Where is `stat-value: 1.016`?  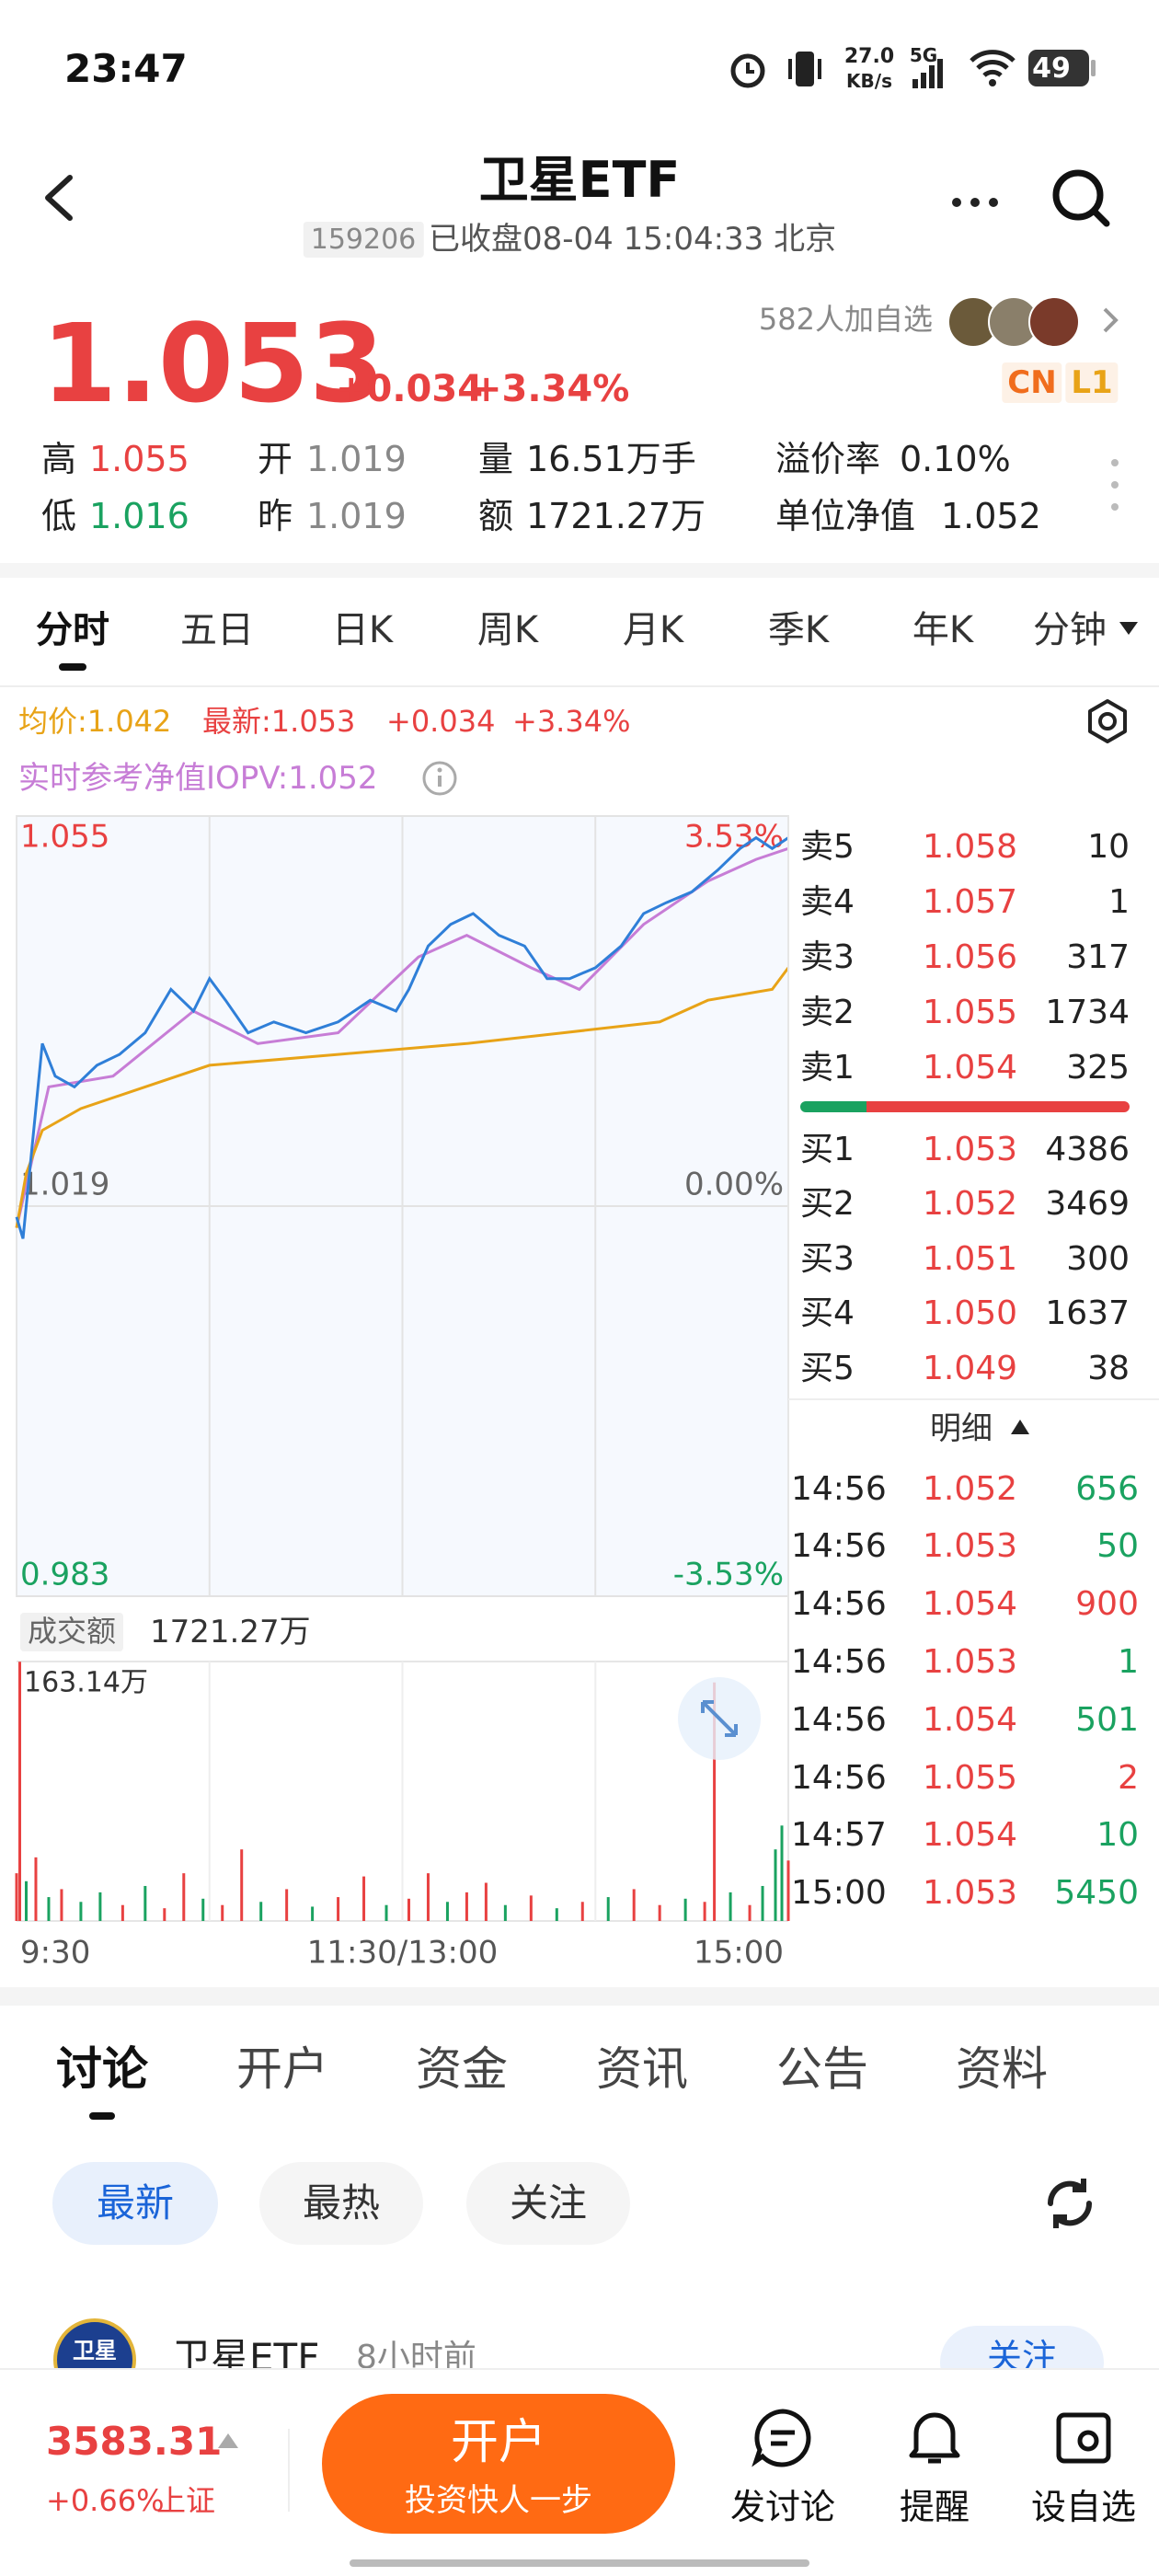
stat-value: 1.016 is located at coordinates (139, 516).